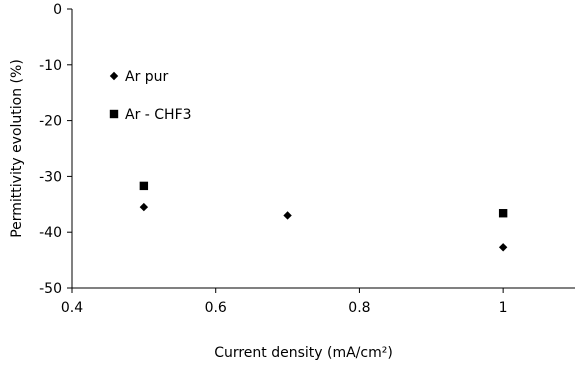 This screenshot has height=365, width=575. What do you see at coordinates (50, 122) in the screenshot?
I see `y-tick-label: -20` at bounding box center [50, 122].